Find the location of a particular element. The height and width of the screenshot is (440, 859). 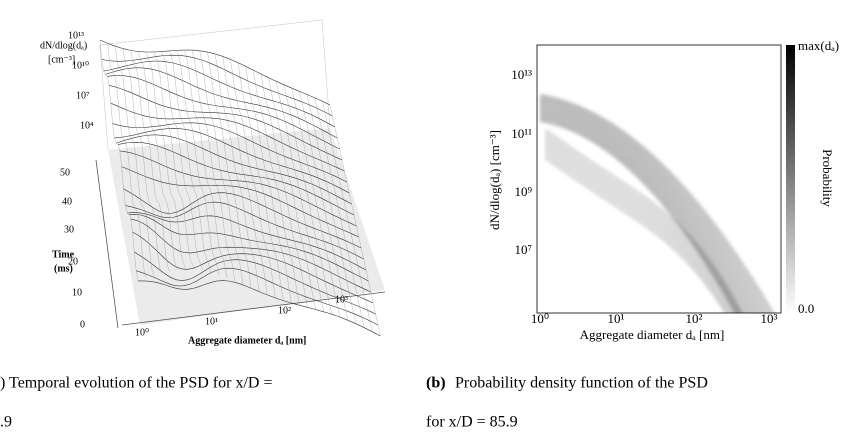

x-axis is located at coordinates (253, 308).